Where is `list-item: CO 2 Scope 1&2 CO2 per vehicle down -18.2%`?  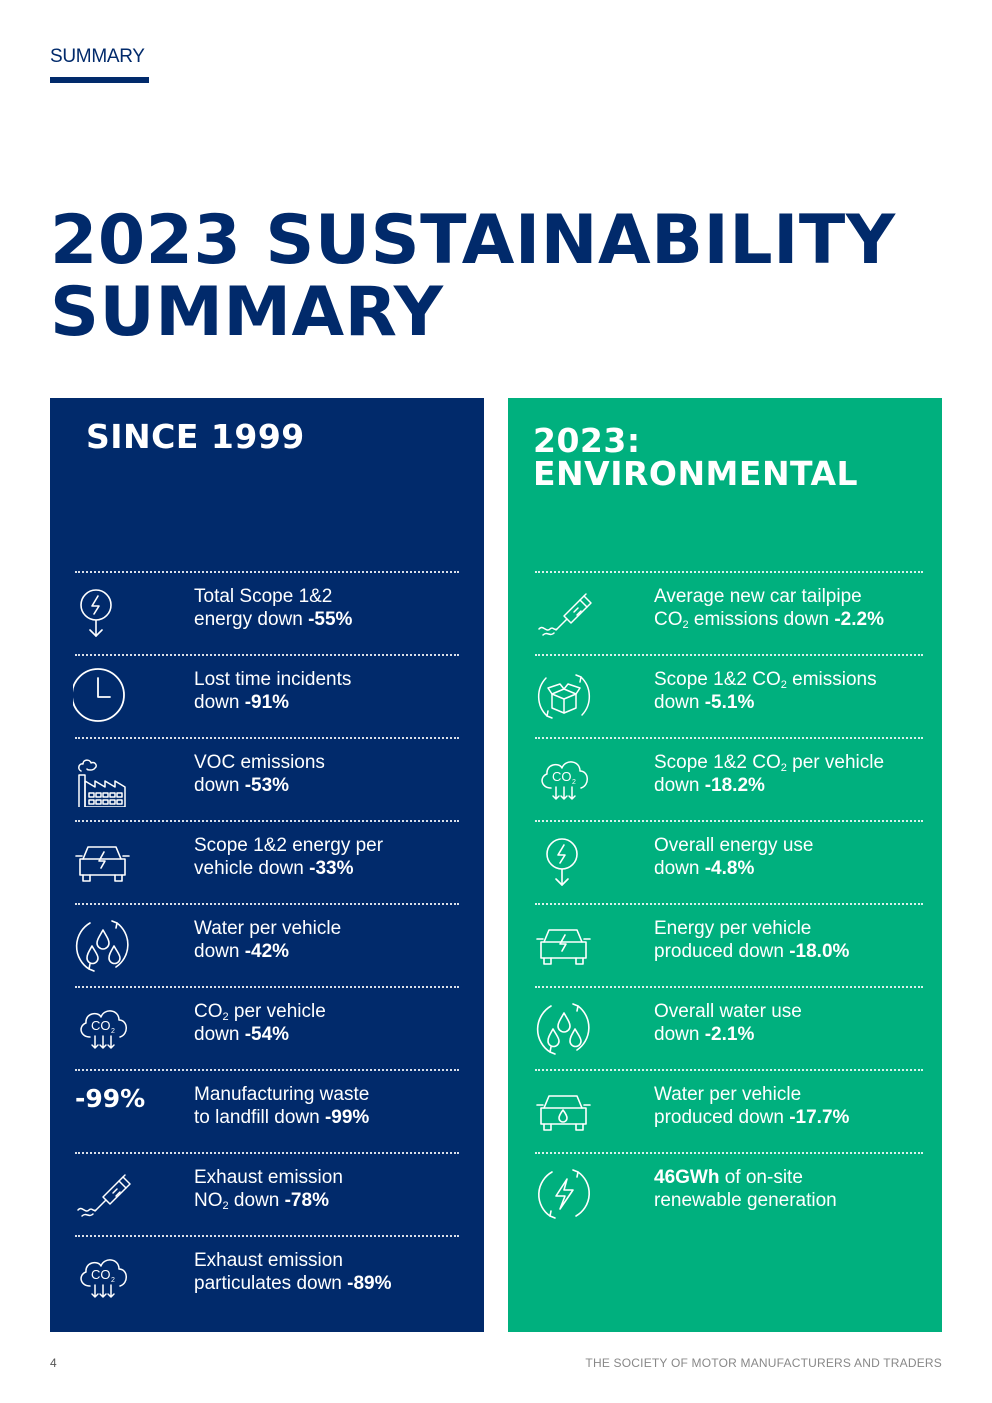
list-item: CO 2 Scope 1&2 CO2 per vehicle down -18.2% is located at coordinates (729, 778).